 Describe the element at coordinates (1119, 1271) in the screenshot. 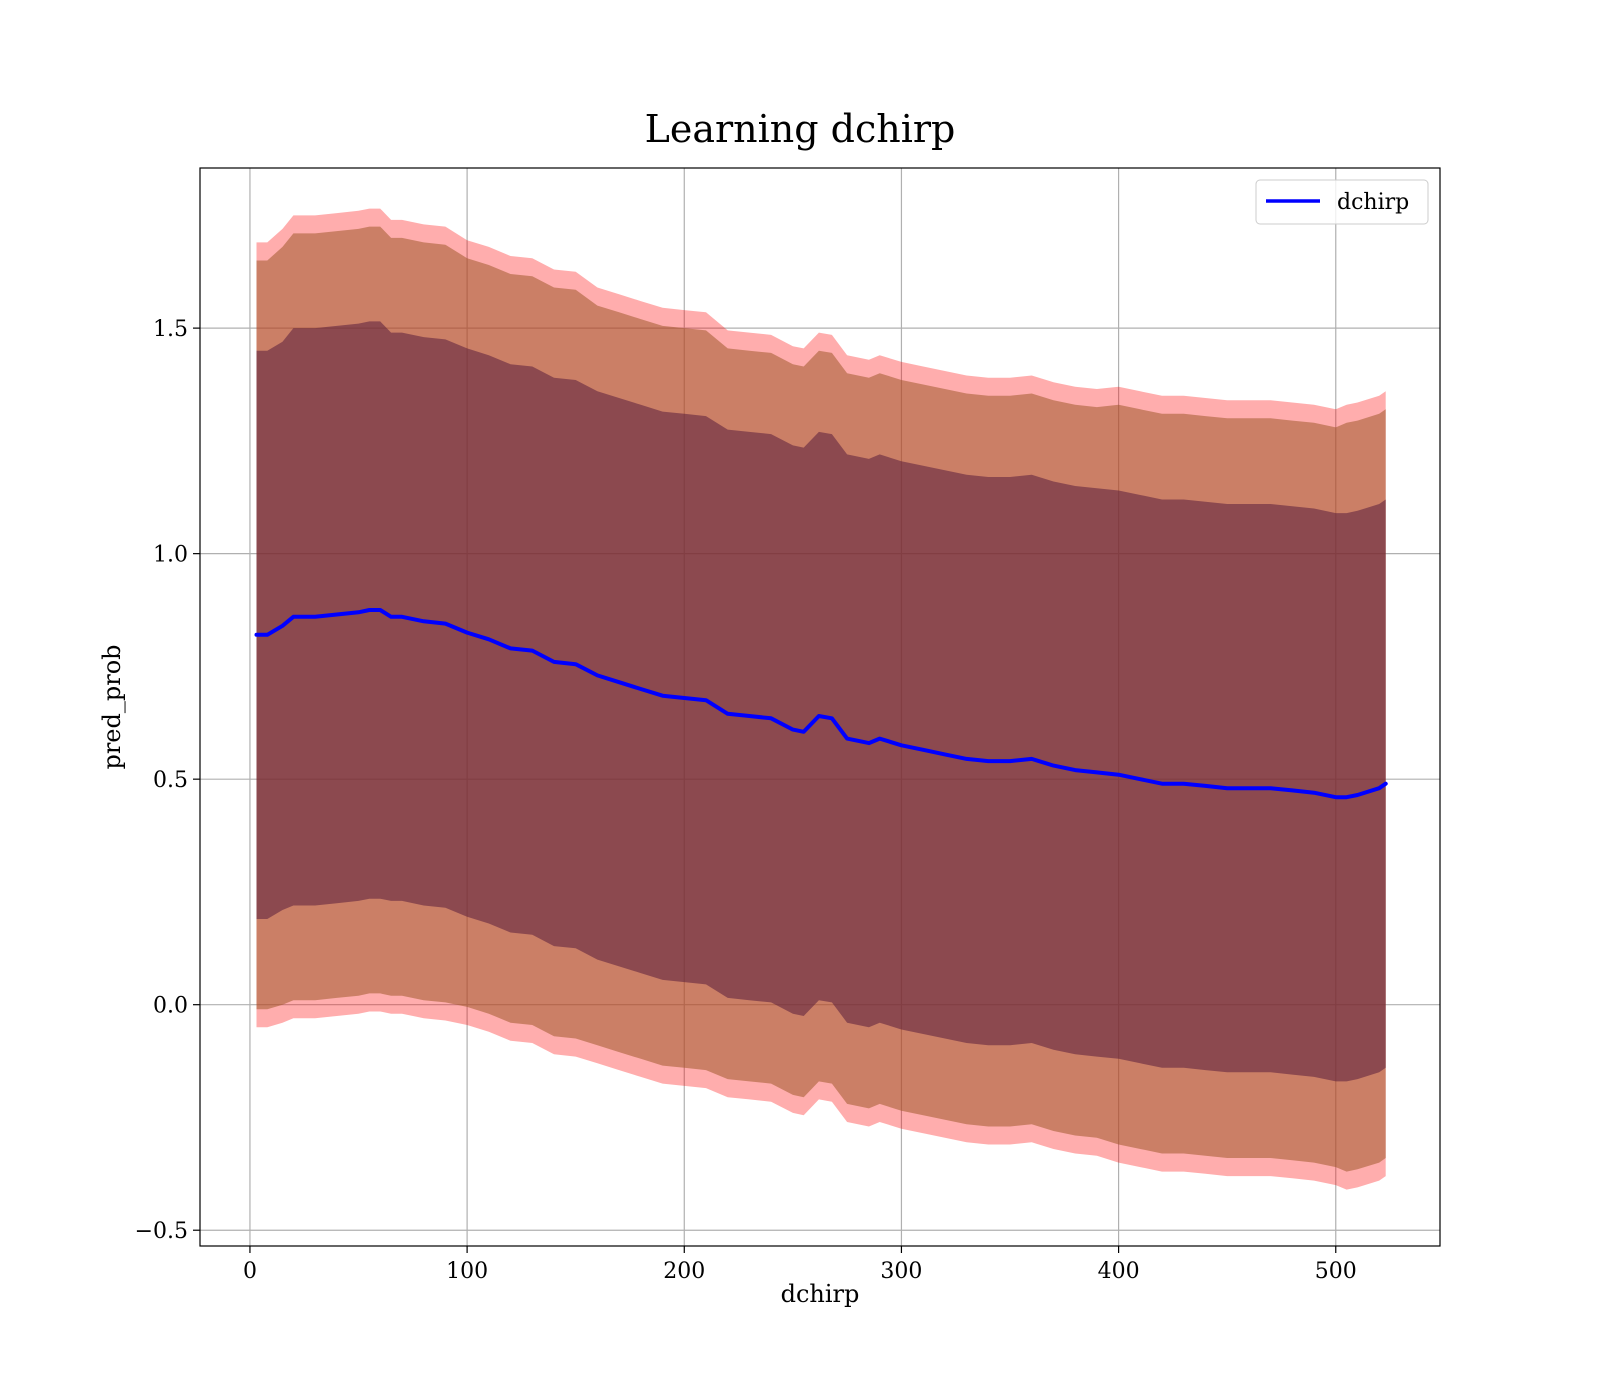

I see `x-tick-label: 400` at that location.